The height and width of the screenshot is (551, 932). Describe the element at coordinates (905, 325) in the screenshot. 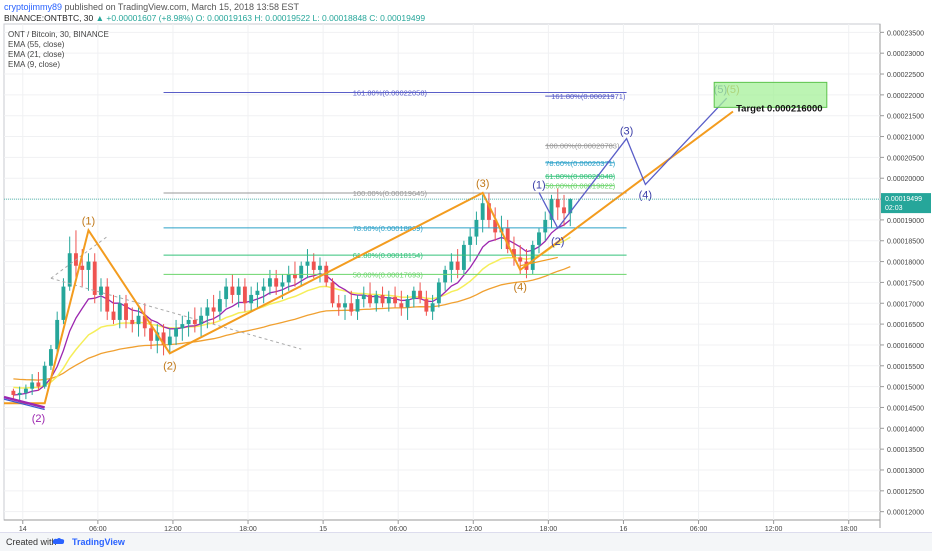

I see `y-tick-label: 0.00016500` at that location.